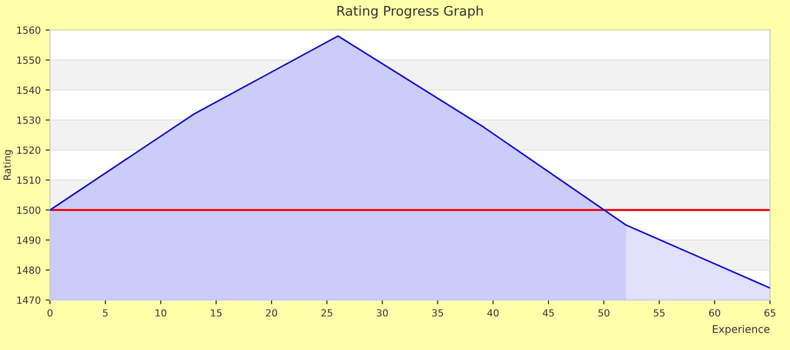  What do you see at coordinates (28, 120) in the screenshot?
I see `y-tick-label: 1530` at bounding box center [28, 120].